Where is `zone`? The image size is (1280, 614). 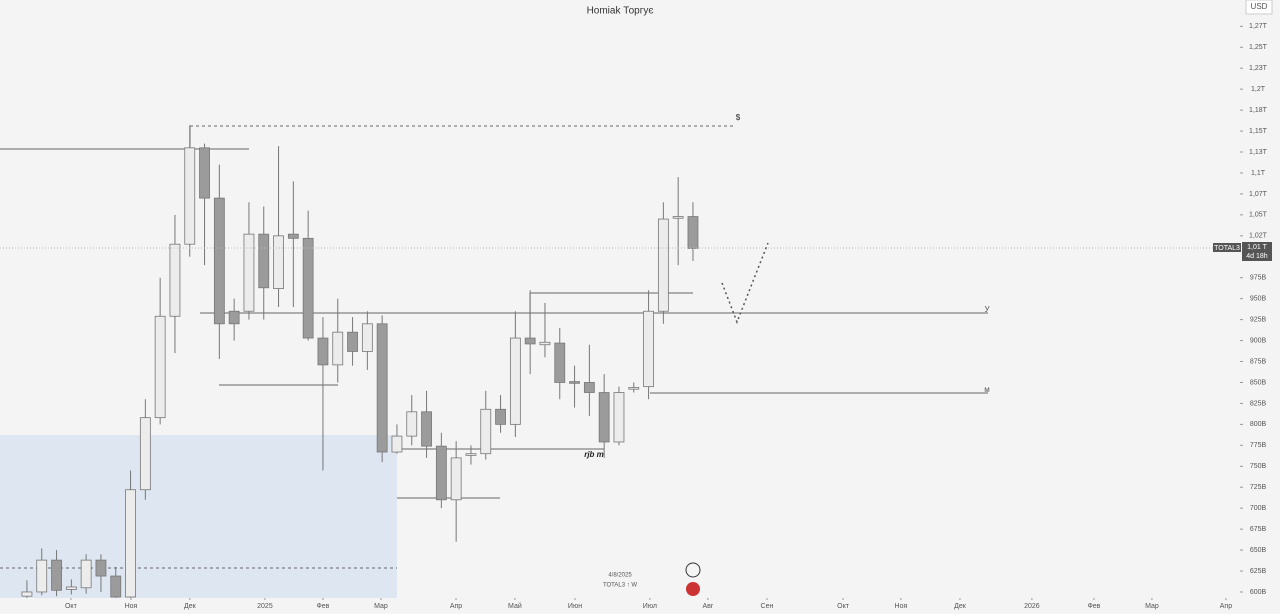 zone is located at coordinates (198, 516).